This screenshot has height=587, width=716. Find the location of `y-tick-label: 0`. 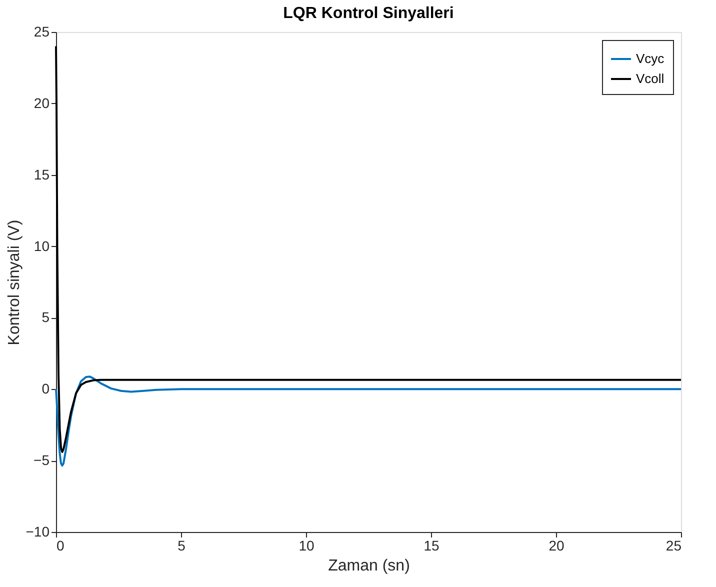

y-tick-label: 0 is located at coordinates (46, 388).